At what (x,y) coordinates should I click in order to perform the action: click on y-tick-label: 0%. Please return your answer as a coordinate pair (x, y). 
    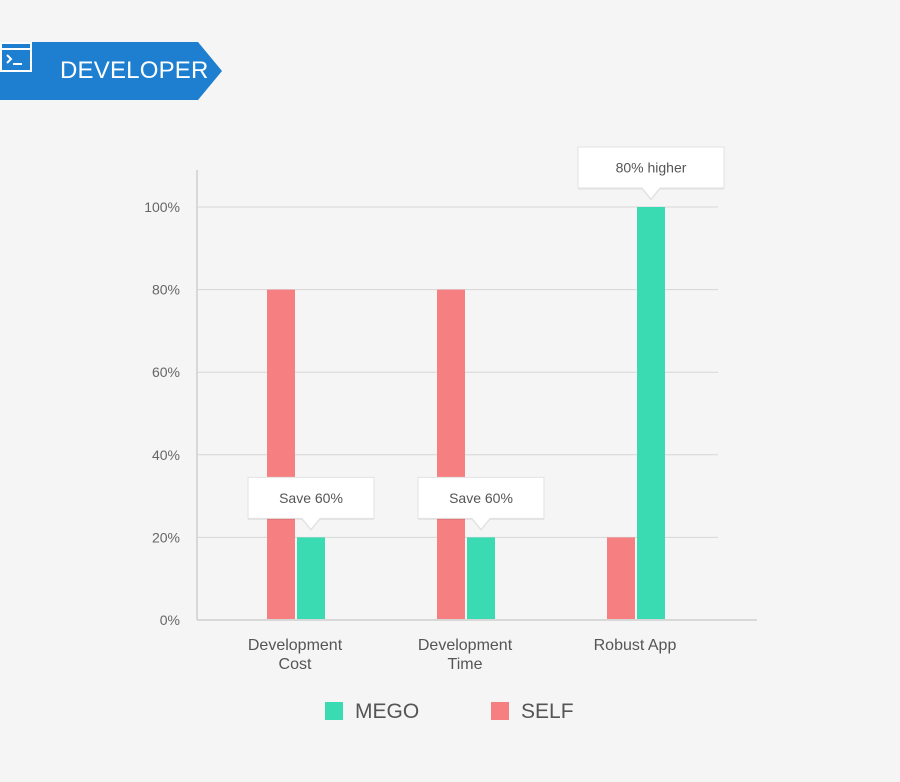
    Looking at the image, I should click on (170, 620).